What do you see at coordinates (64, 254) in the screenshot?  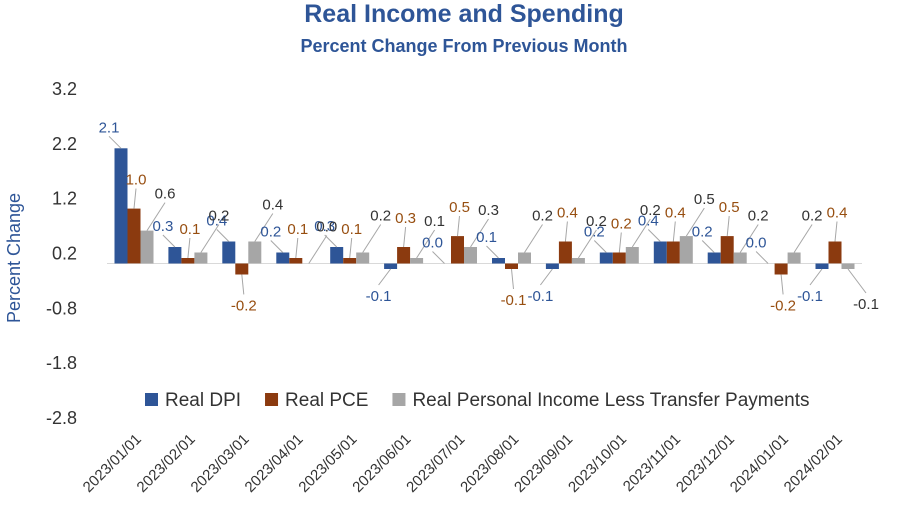 I see `y-tick-label: 0.2` at bounding box center [64, 254].